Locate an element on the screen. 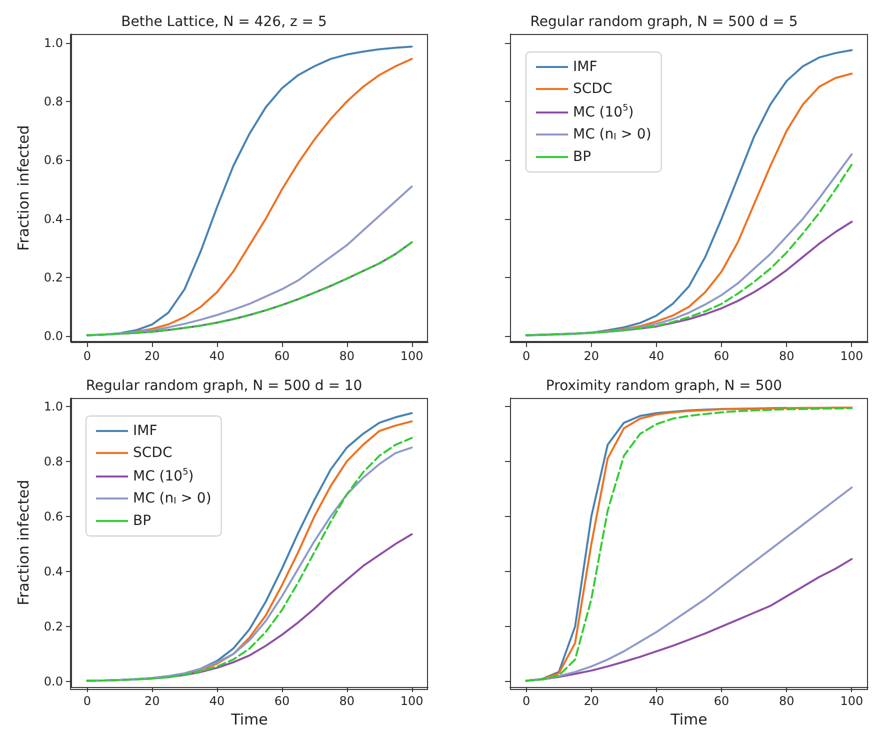 The width and height of the screenshot is (889, 744). line-series is located at coordinates (249, 288).